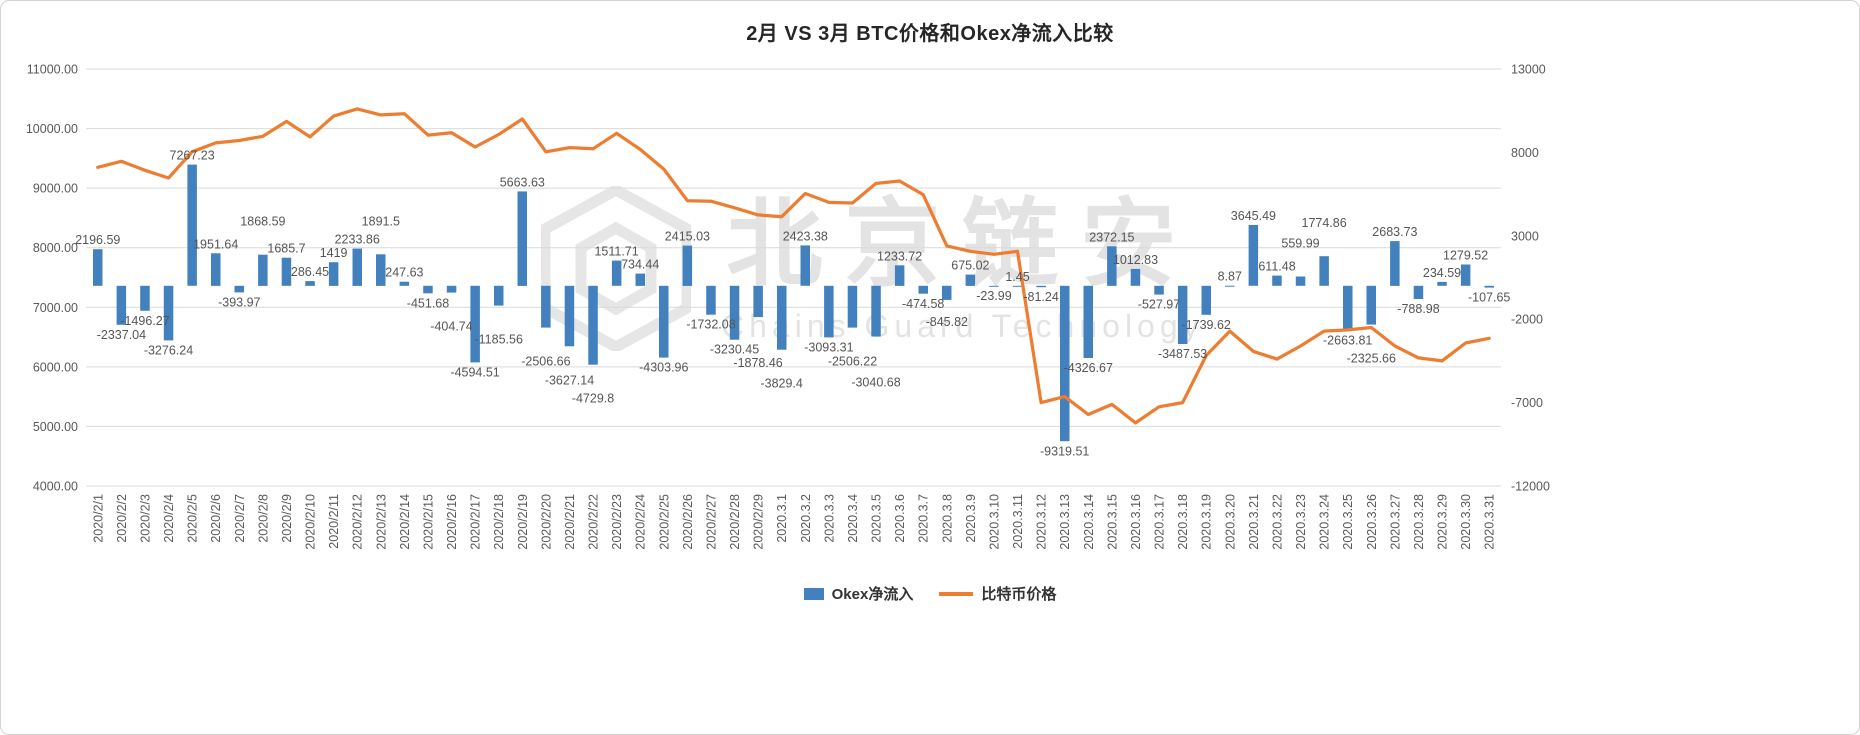  Describe the element at coordinates (334, 521) in the screenshot. I see `svg-text: 2020/2/11` at that location.